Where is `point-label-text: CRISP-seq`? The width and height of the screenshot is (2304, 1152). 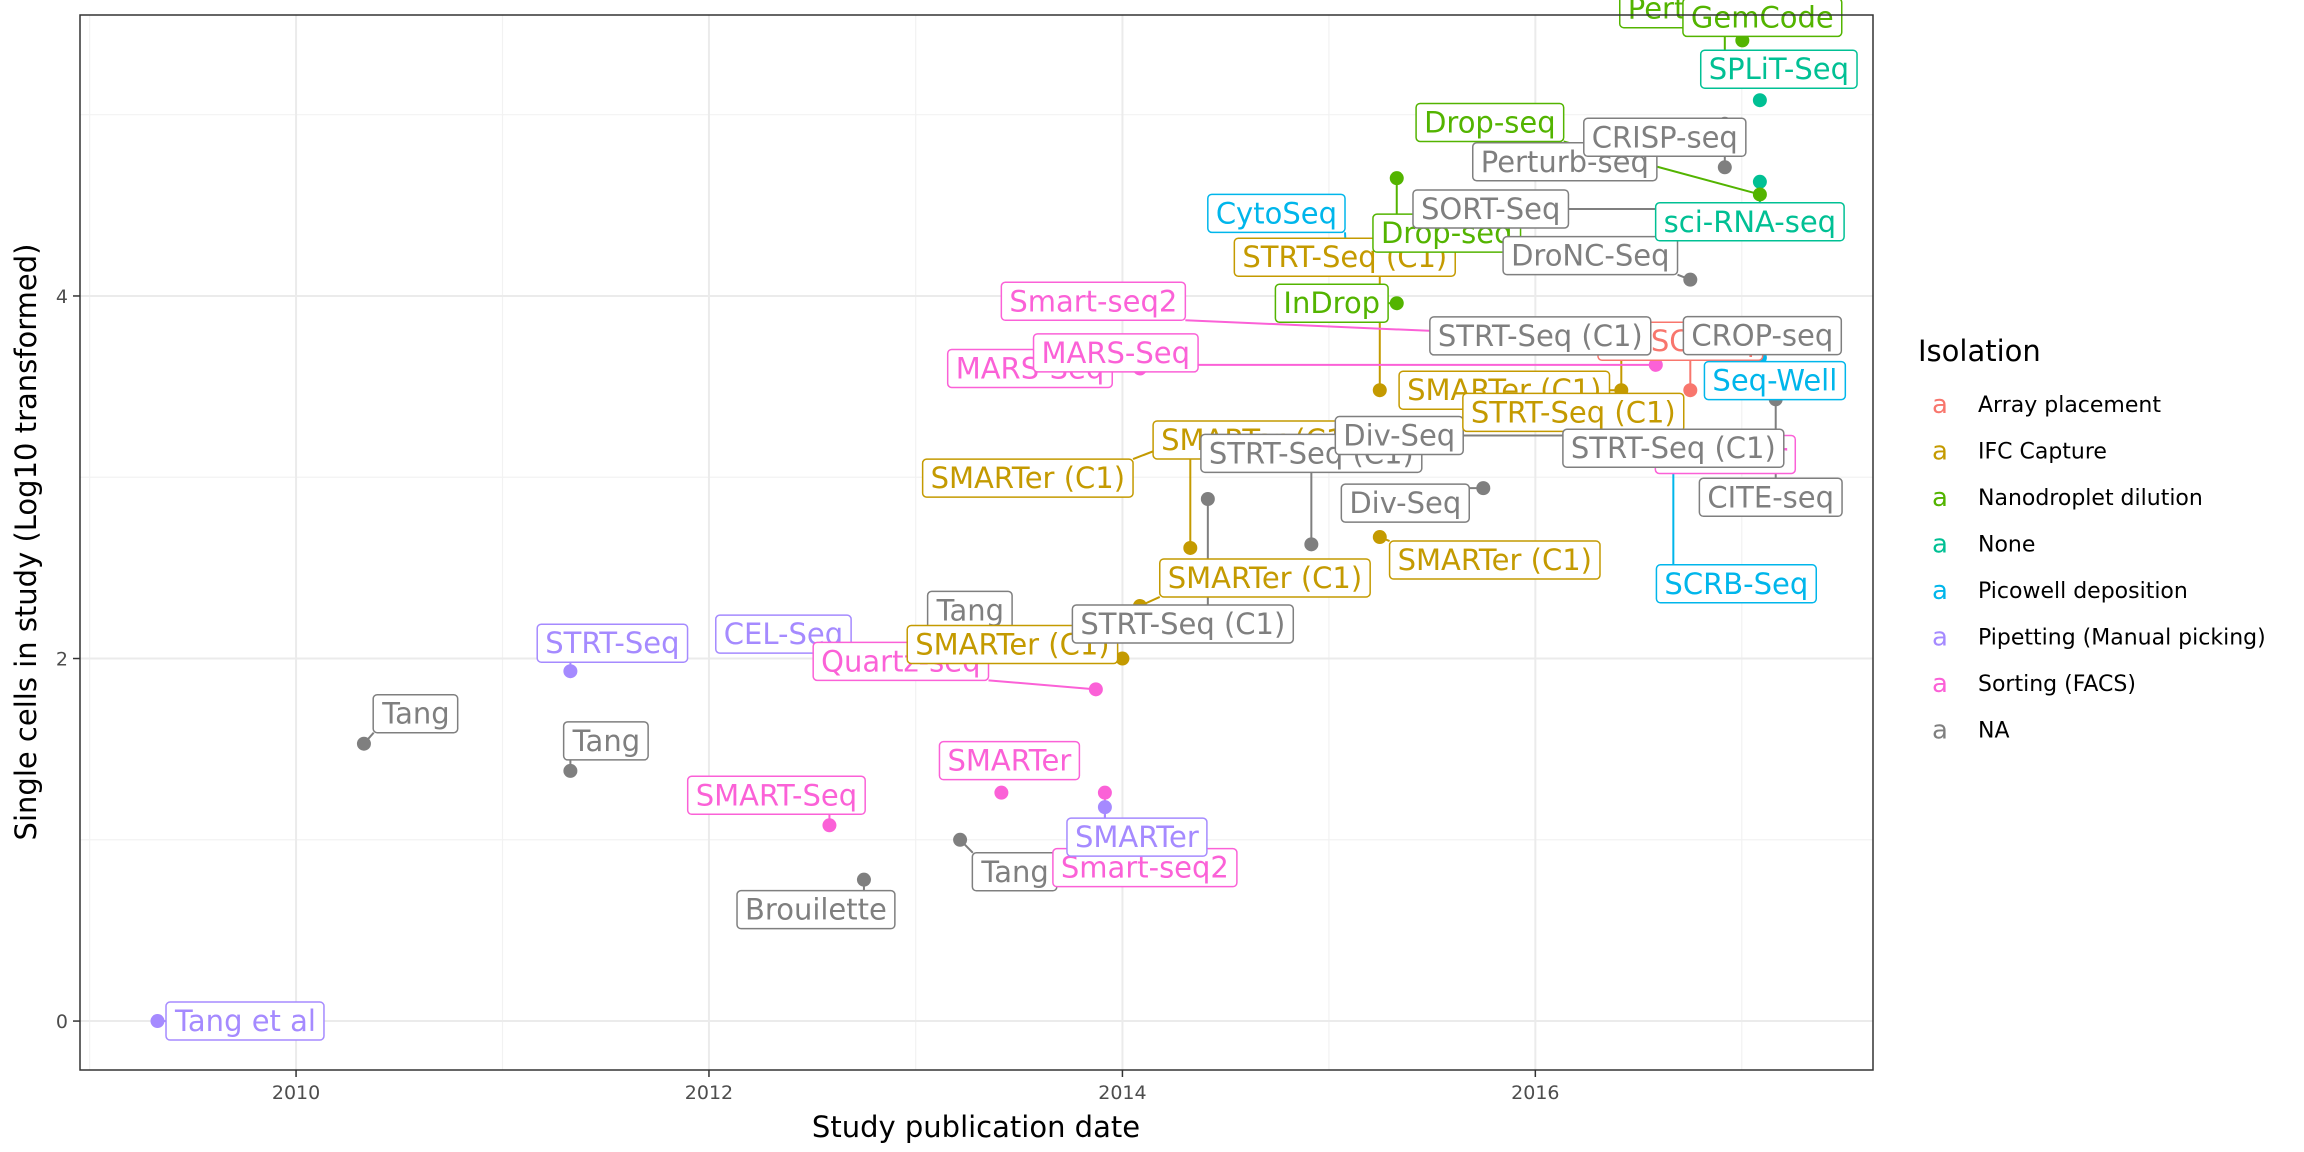 point-label-text: CRISP-seq is located at coordinates (1665, 137).